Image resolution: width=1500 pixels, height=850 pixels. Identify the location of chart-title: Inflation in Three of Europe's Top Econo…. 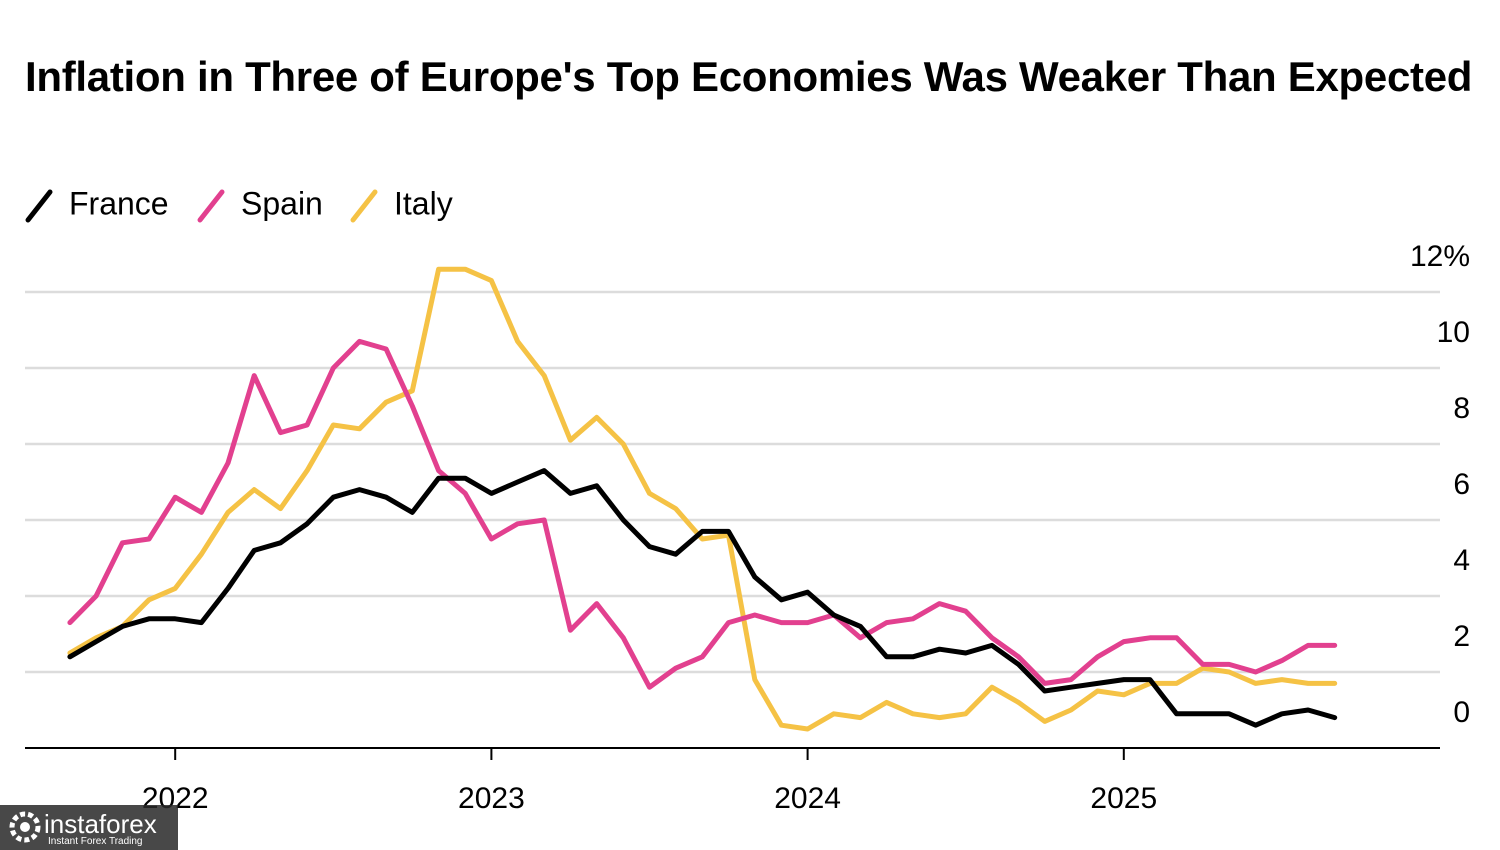
(749, 76).